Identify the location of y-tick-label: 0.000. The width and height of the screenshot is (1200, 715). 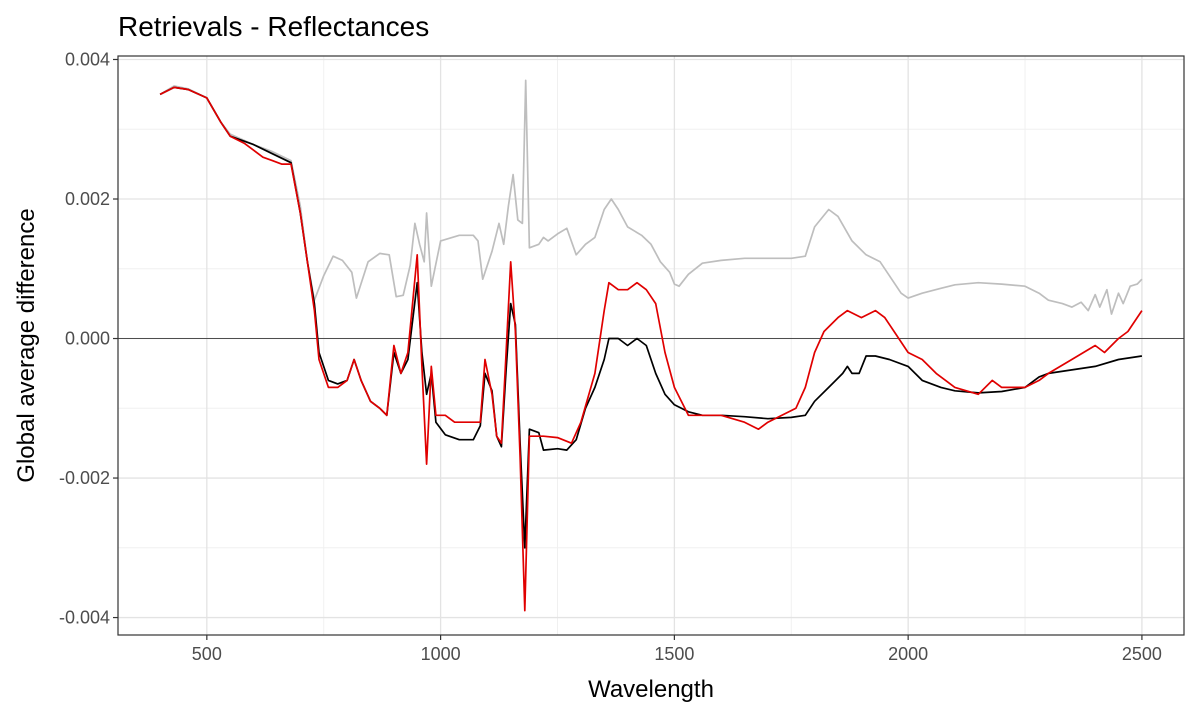
(87, 339).